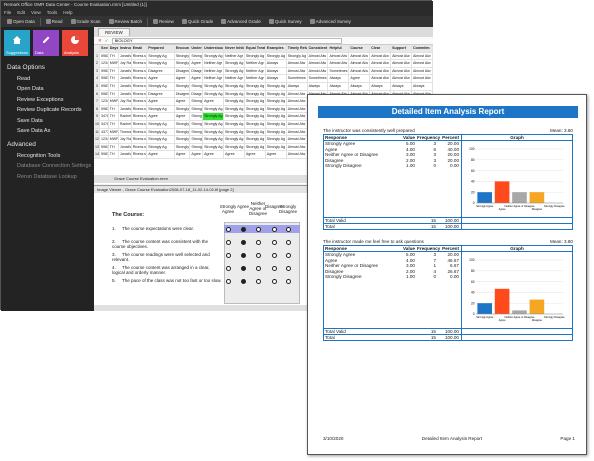  Describe the element at coordinates (105, 116) in the screenshot. I see `grid-cell: 3478` at that location.